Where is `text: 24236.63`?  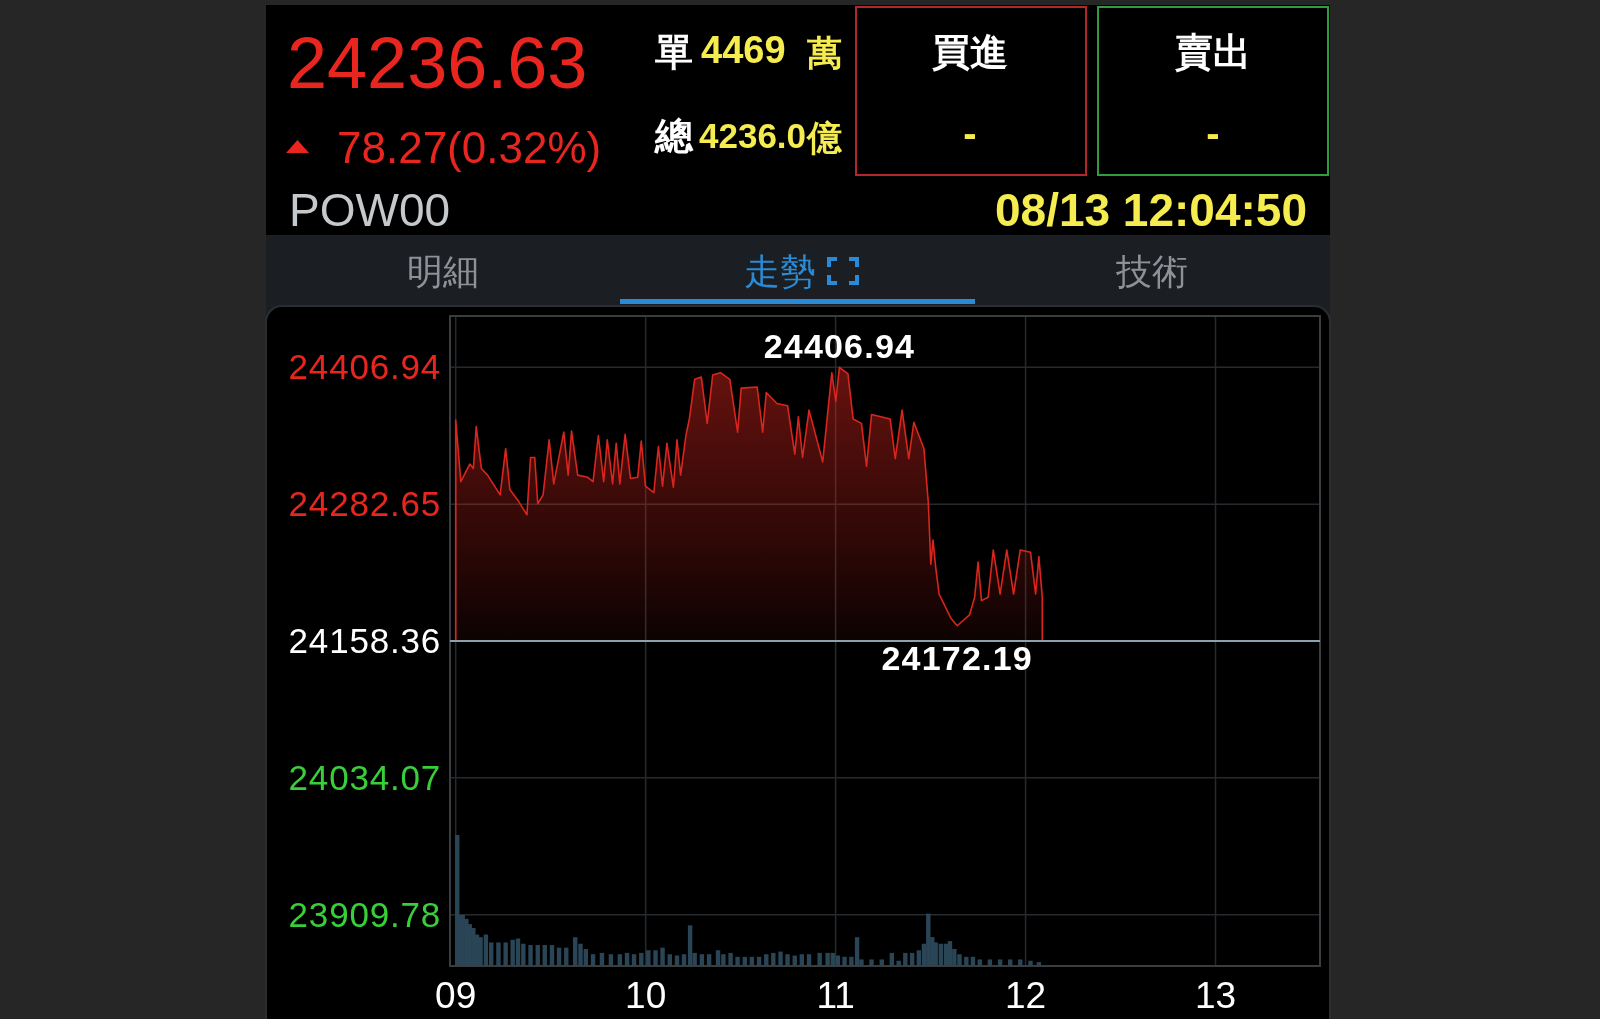 text: 24236.63 is located at coordinates (437, 63).